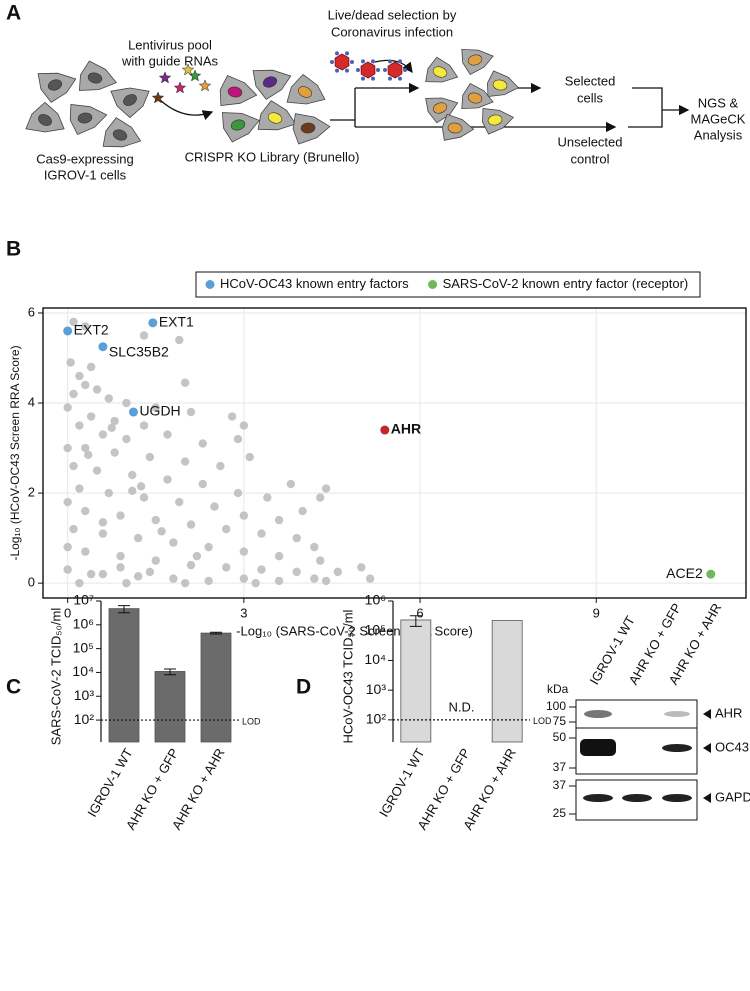 This screenshot has width=750, height=991. What do you see at coordinates (596, 612) in the screenshot?
I see `x-tick-label: 9` at bounding box center [596, 612].